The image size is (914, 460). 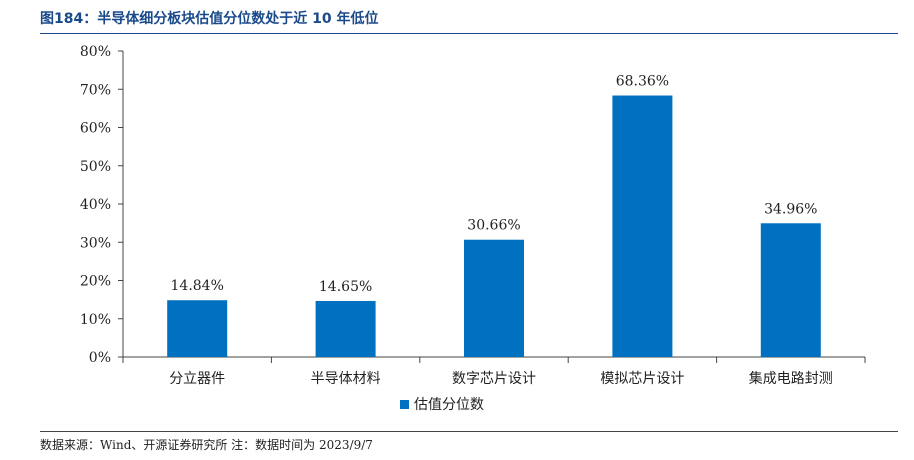 I want to click on y-tick-label: 40%, so click(x=95, y=205).